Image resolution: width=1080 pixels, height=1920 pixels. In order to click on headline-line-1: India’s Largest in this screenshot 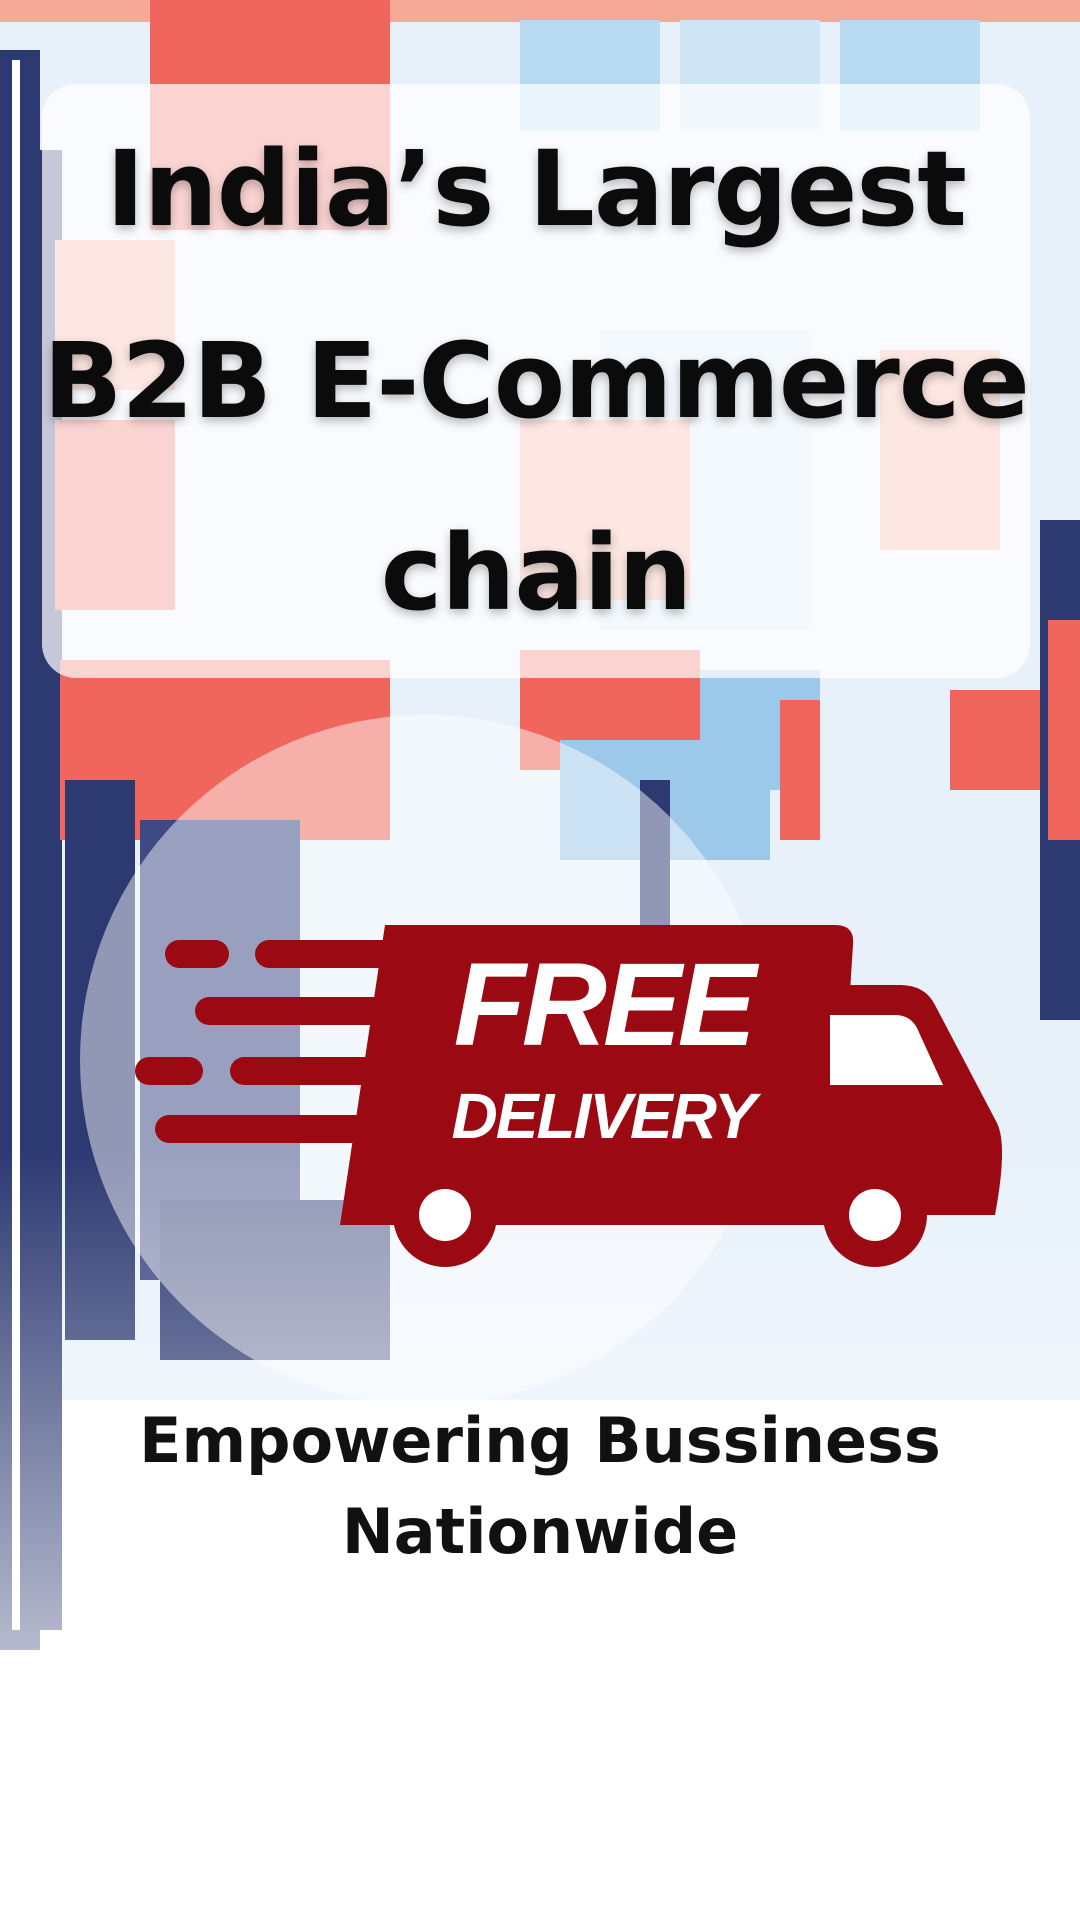, I will do `click(536, 189)`.